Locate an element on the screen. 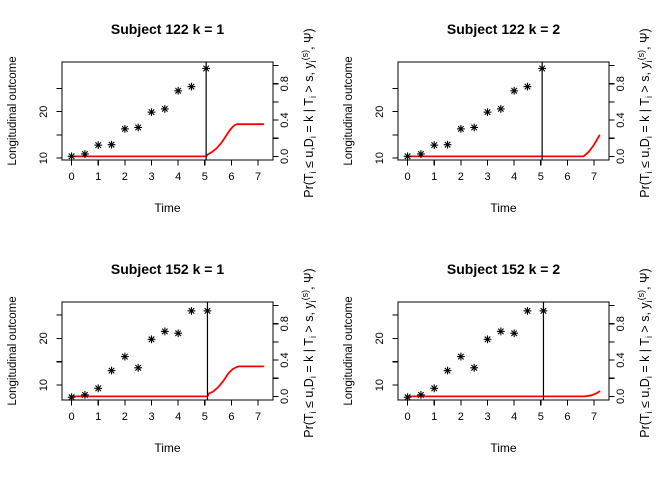 This screenshot has height=480, width=672. panel-title: Subject 152 k = 2 is located at coordinates (503, 269).